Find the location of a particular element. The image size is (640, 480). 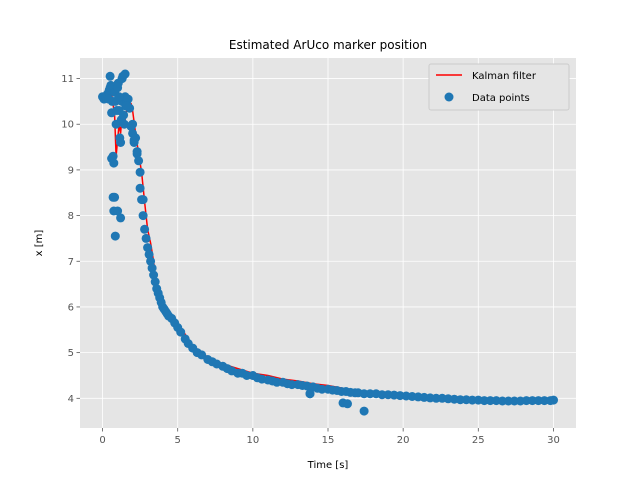

y-axis-label: x [m] is located at coordinates (39, 243).